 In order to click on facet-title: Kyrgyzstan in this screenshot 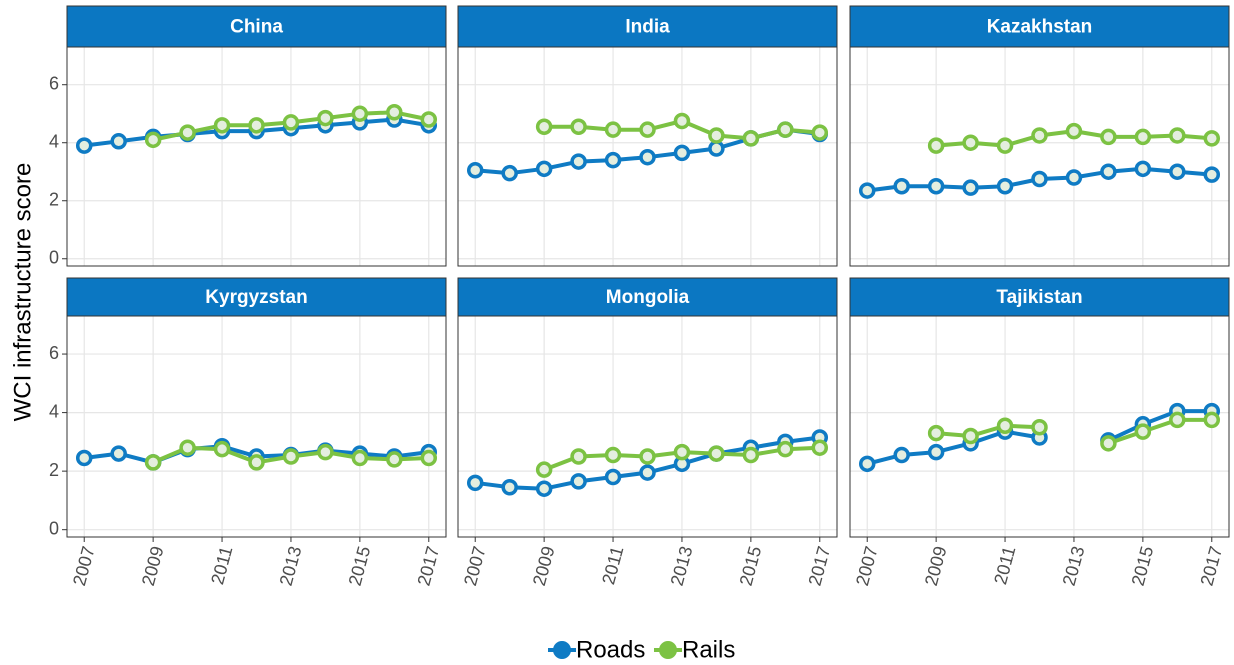, I will do `click(256, 297)`.